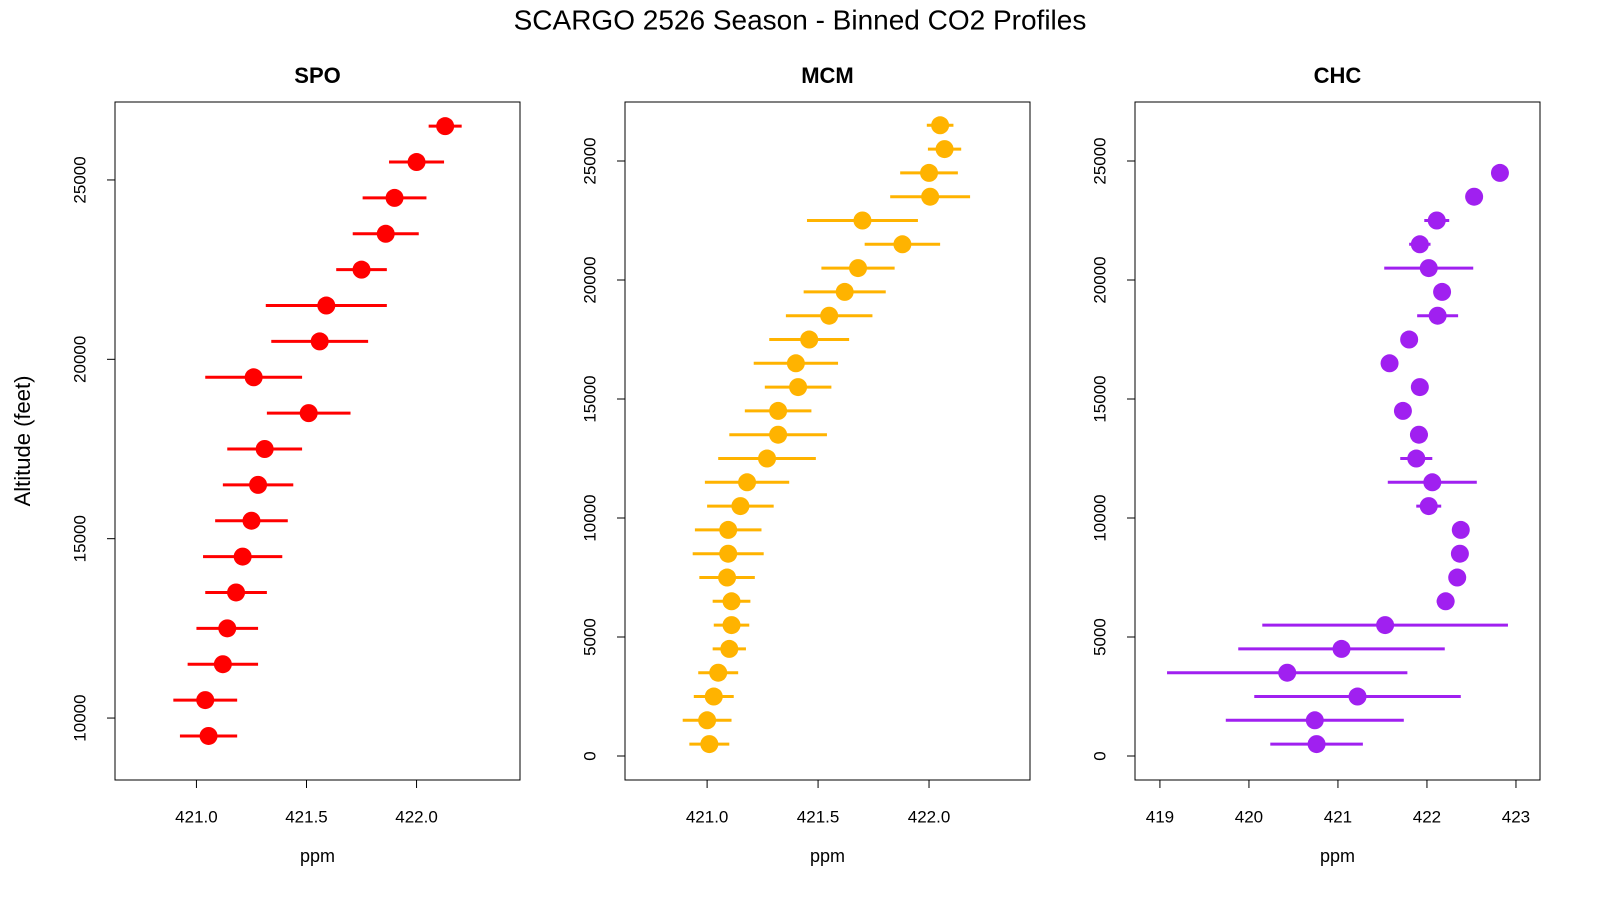 The image size is (1600, 905). Describe the element at coordinates (827, 75) in the screenshot. I see `panel-title: MCM` at that location.